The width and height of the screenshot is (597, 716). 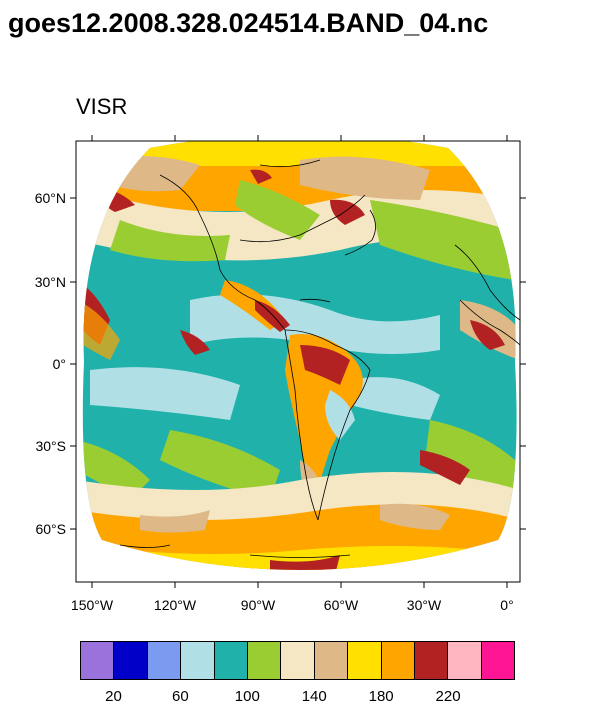 What do you see at coordinates (180, 696) in the screenshot?
I see `colorbar-label: 60` at bounding box center [180, 696].